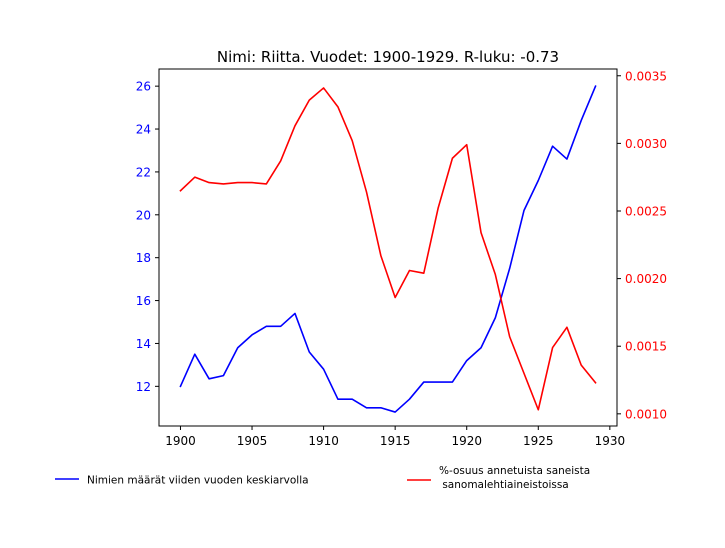 The image size is (725, 548). What do you see at coordinates (323, 441) in the screenshot?
I see `x-tick-label: 1910` at bounding box center [323, 441].